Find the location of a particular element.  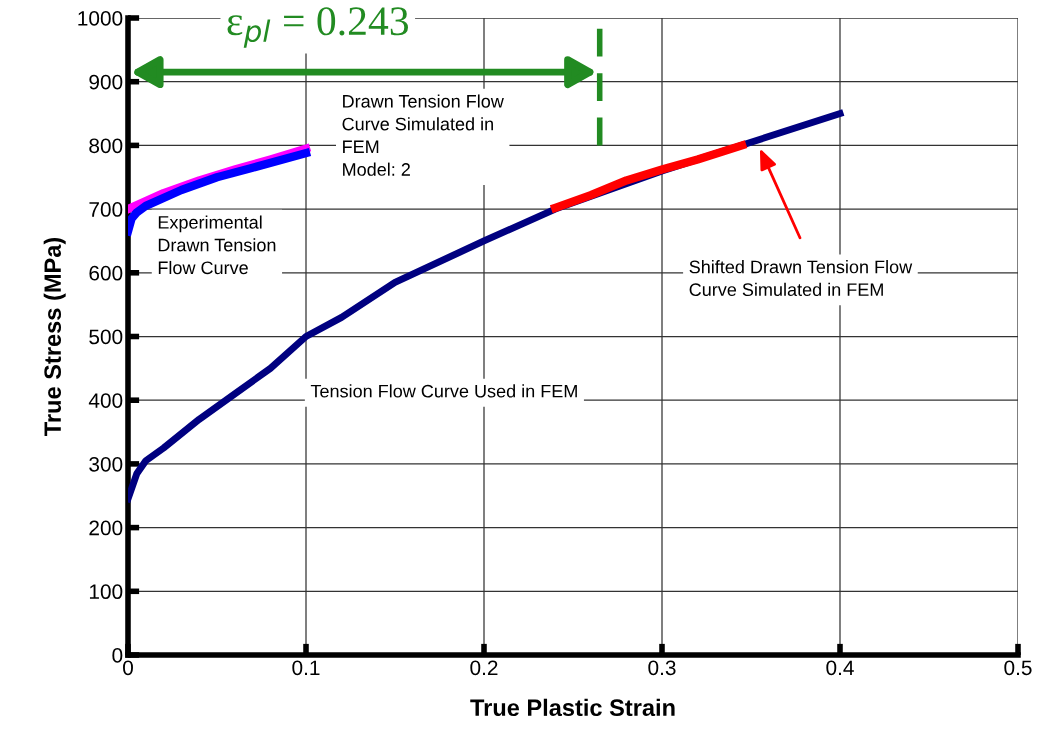

y-tick-label: 600 is located at coordinates (106, 273).